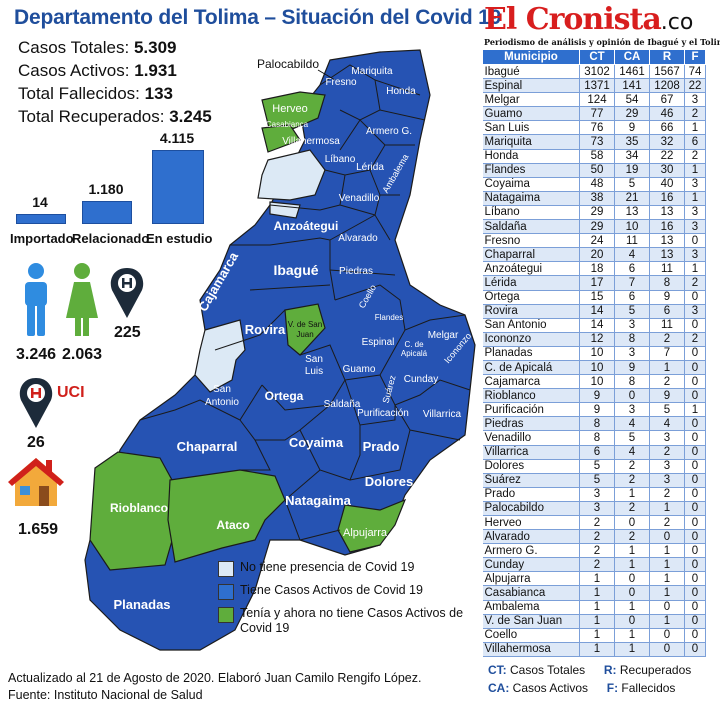  What do you see at coordinates (597, 198) in the screenshot?
I see `cell-value: 38` at bounding box center [597, 198].